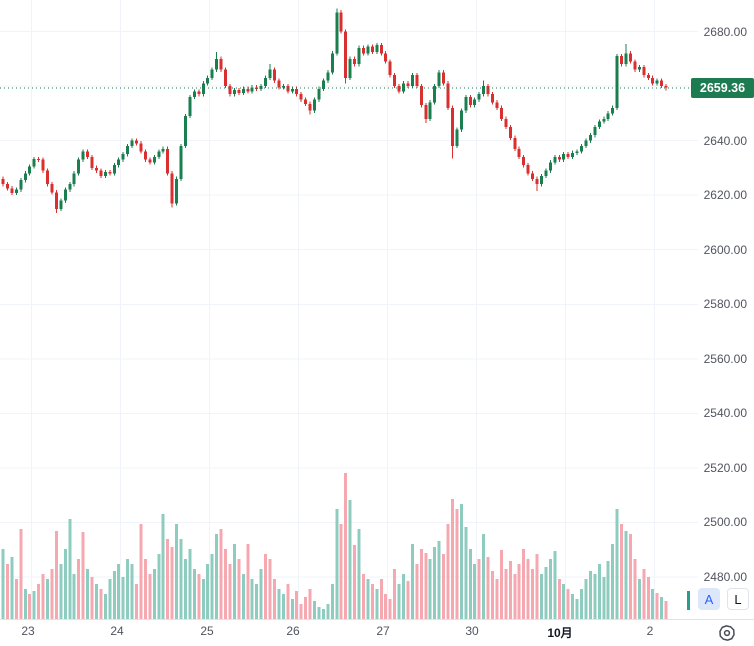 This screenshot has width=754, height=646. I want to click on volume-scale-marker, so click(688, 600).